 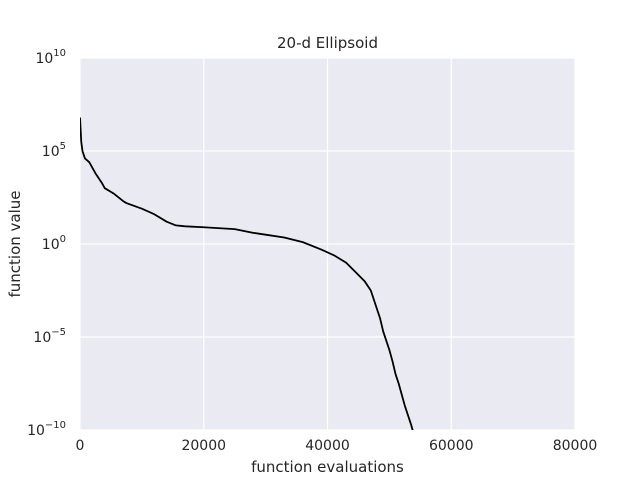 What do you see at coordinates (15, 243) in the screenshot?
I see `y-axis-label: function value` at bounding box center [15, 243].